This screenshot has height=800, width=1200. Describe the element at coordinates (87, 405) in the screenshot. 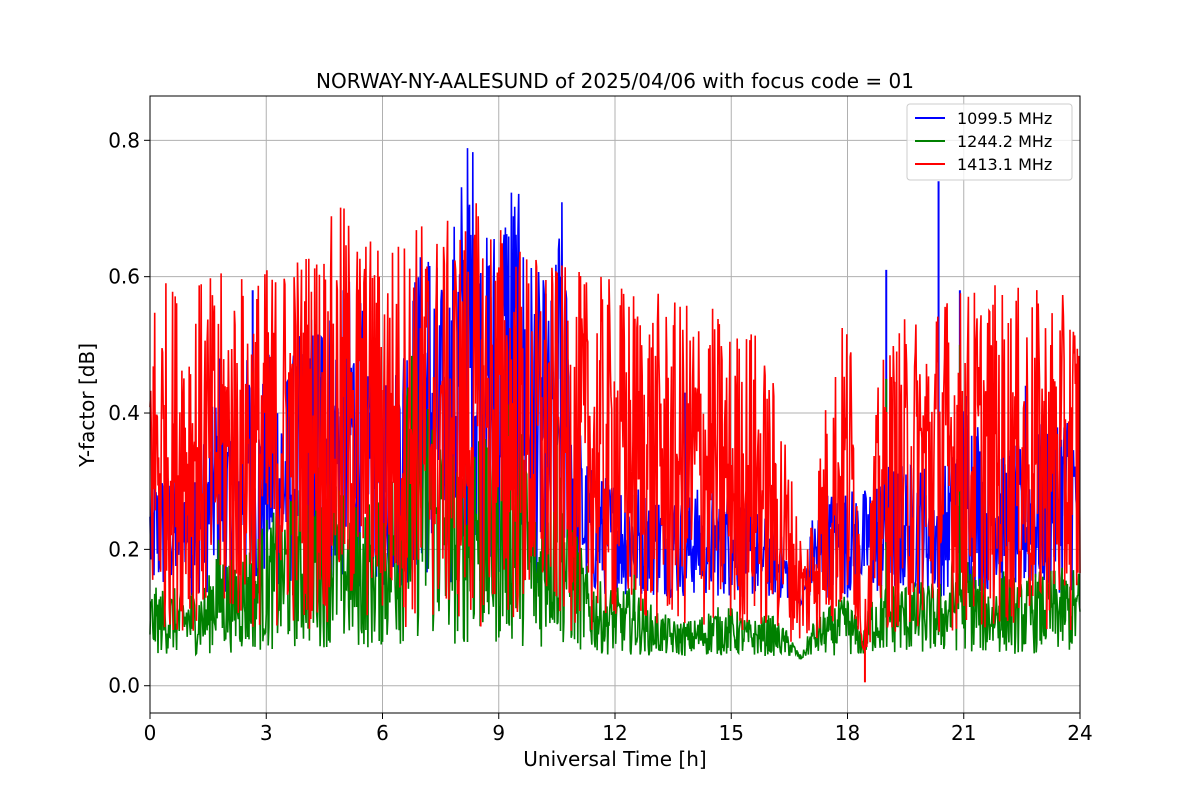

I see `y-axis-label: Y-factor [dB]` at that location.